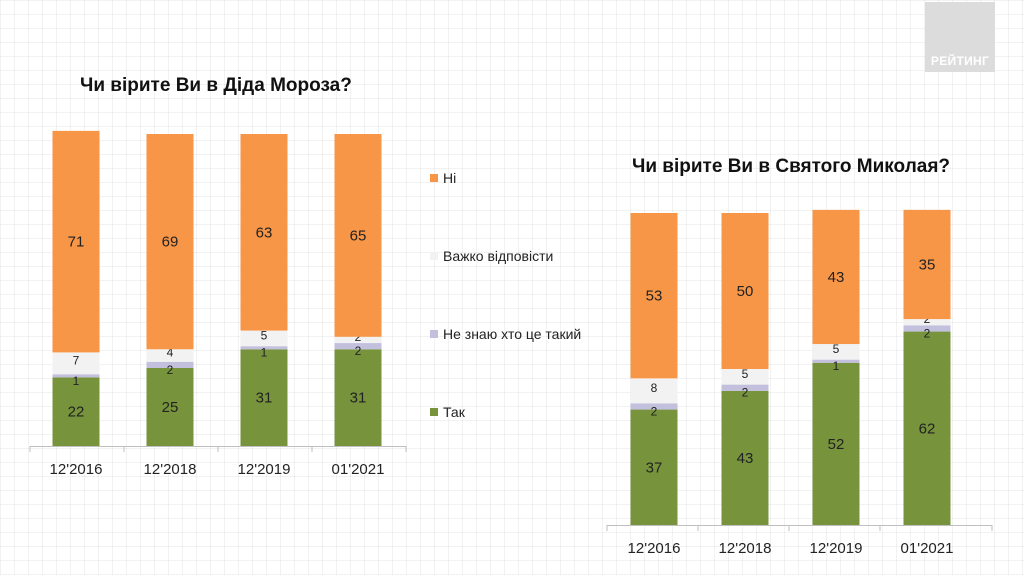 The height and width of the screenshot is (575, 1024). Describe the element at coordinates (434, 412) in the screenshot. I see `legend-swatch-tak` at that location.